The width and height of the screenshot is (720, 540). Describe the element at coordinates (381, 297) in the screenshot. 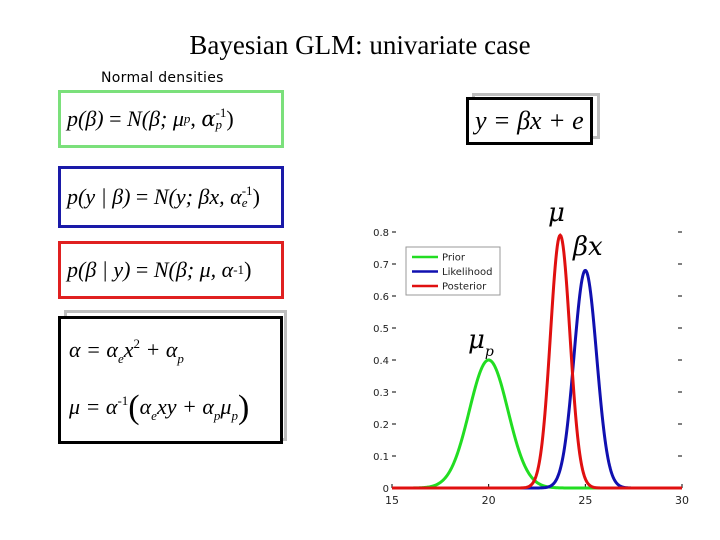

I see `y-tick-label: 0.6` at that location.